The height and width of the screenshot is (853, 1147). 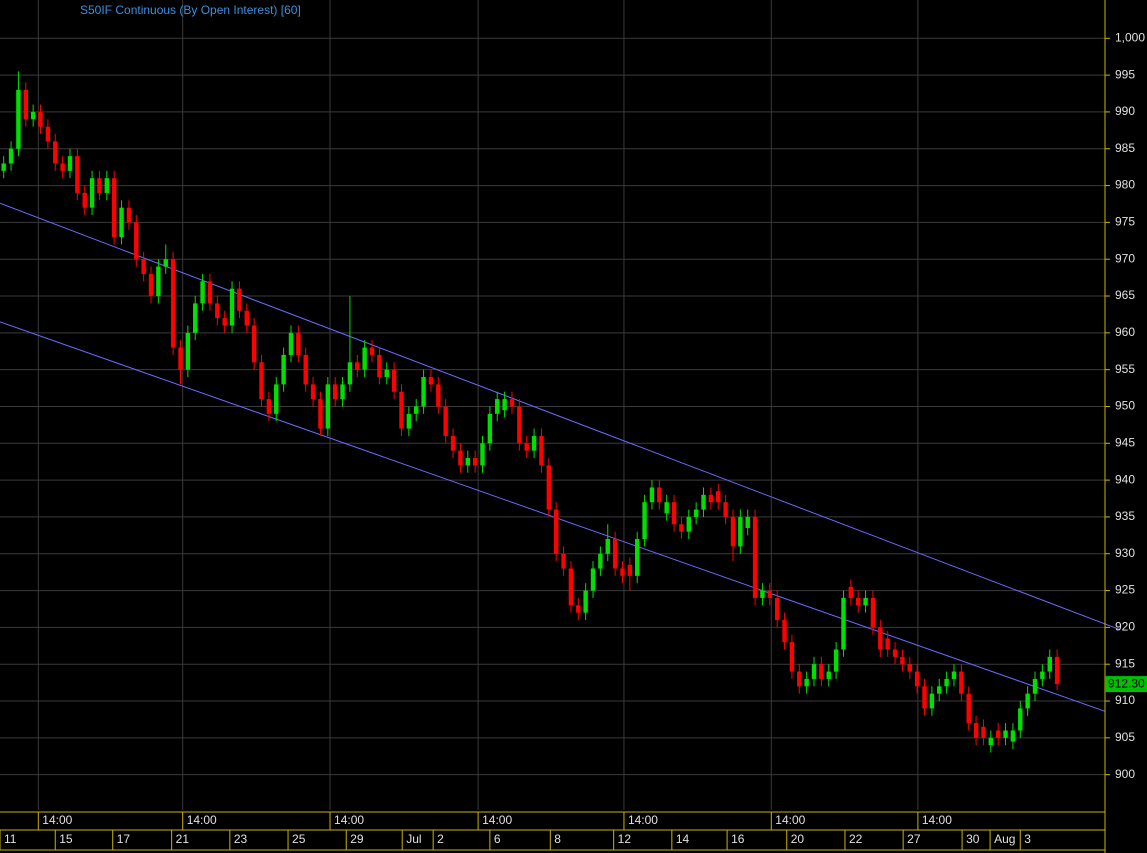 What do you see at coordinates (856, 839) in the screenshot?
I see `x-tick-label: 22` at bounding box center [856, 839].